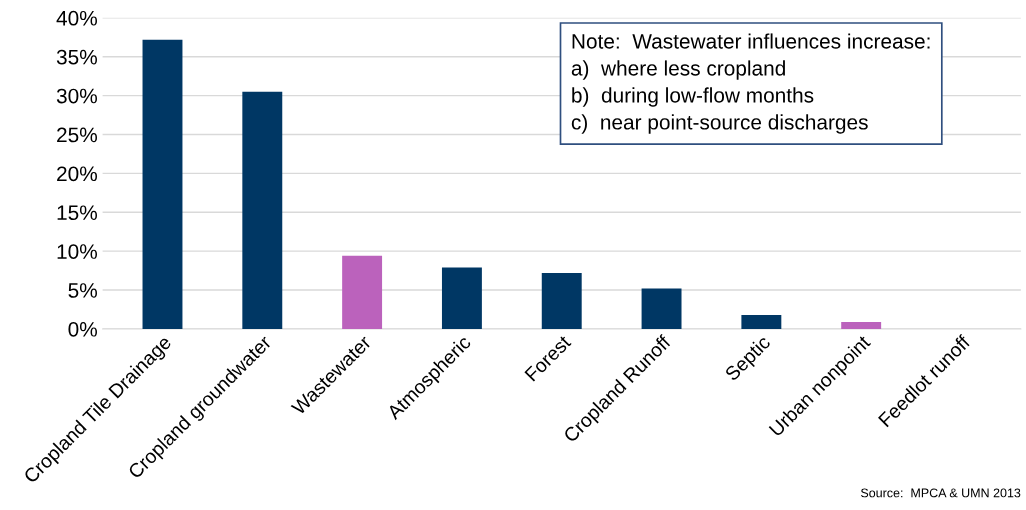 Image resolution: width=1026 pixels, height=510 pixels. Describe the element at coordinates (77, 251) in the screenshot. I see `y-tick-label: 10%` at that location.